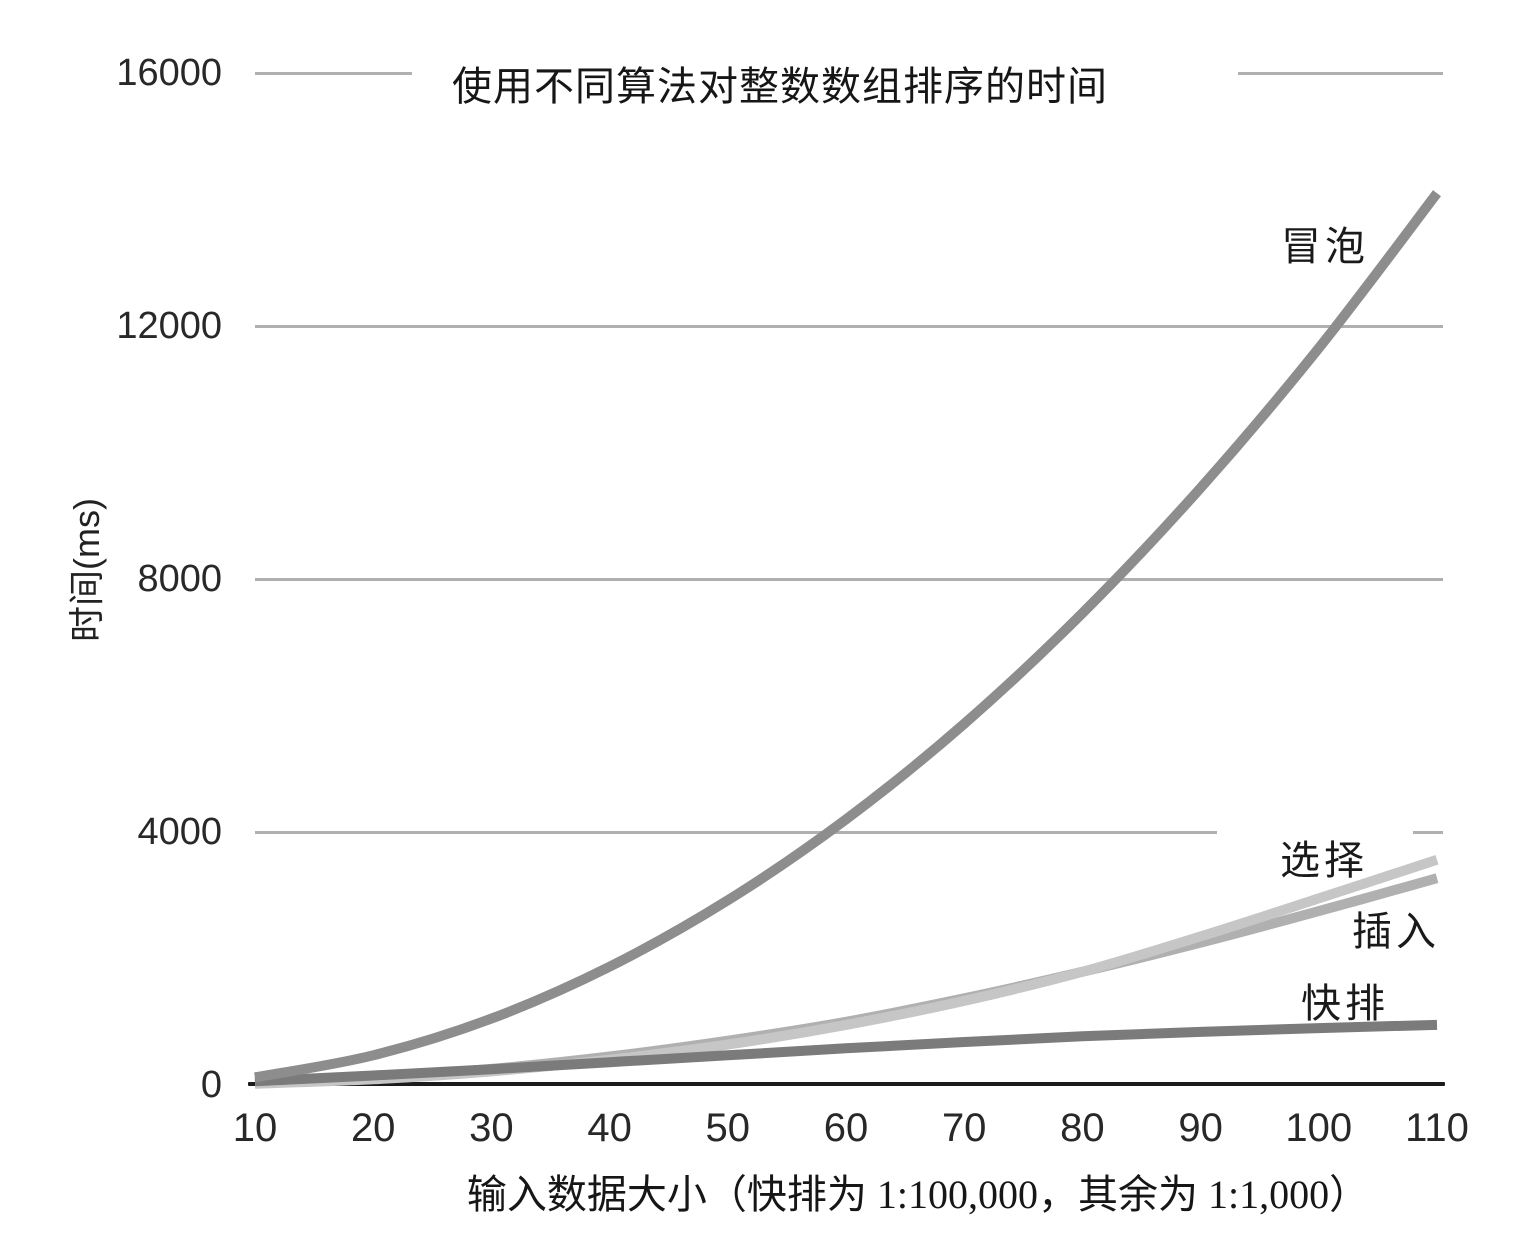 The height and width of the screenshot is (1240, 1536). What do you see at coordinates (1325, 246) in the screenshot?
I see `series-label-bubble: 冒泡` at bounding box center [1325, 246].